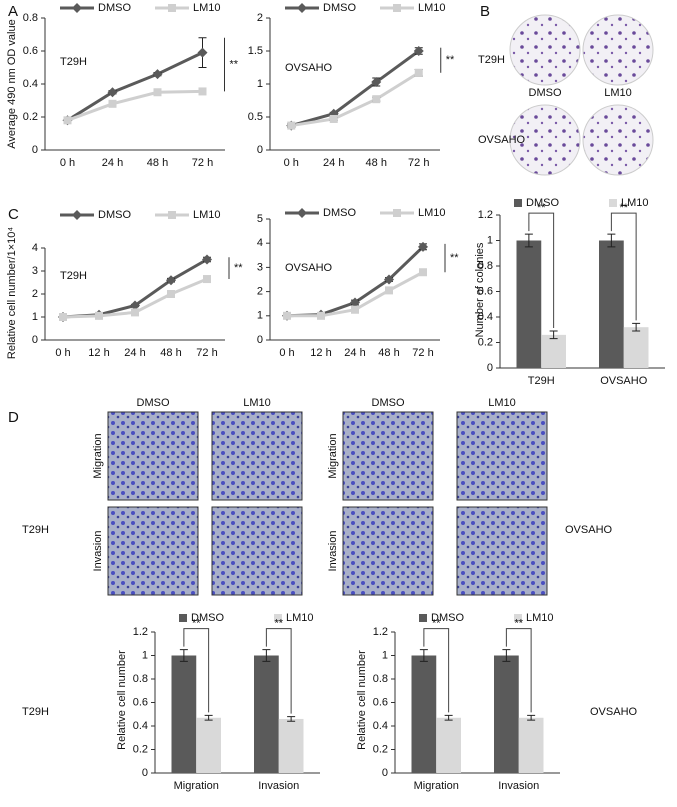 The width and height of the screenshot is (677, 807). I want to click on y-tick-label: 4, so click(260, 243).